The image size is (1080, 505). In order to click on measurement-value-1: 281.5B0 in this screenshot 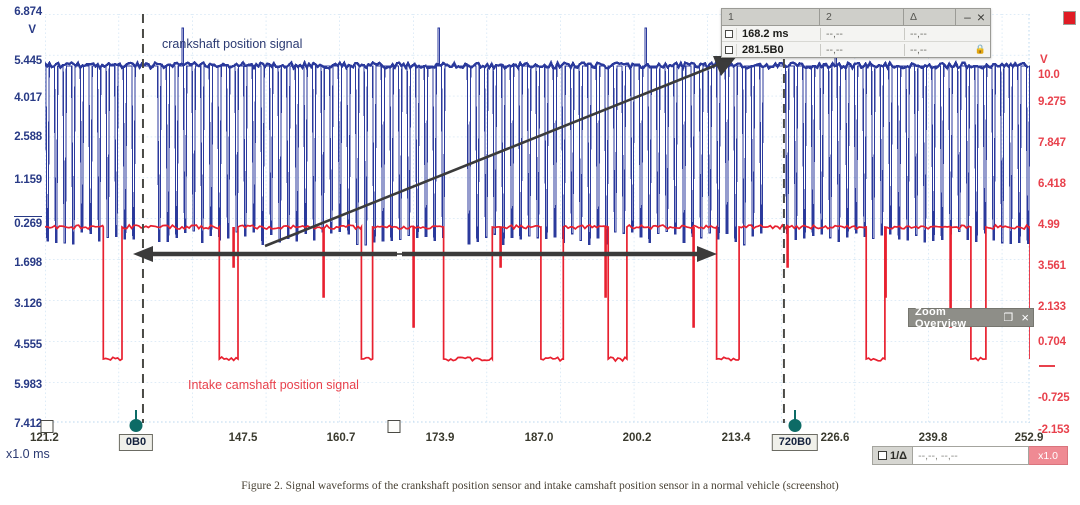, I will do `click(778, 49)`.